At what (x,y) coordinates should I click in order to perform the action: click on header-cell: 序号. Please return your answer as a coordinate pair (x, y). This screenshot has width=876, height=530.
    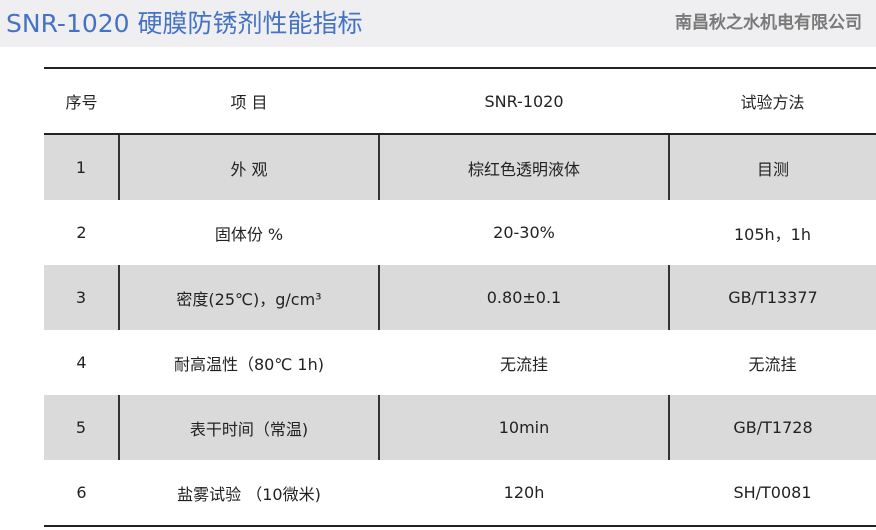
    Looking at the image, I should click on (81, 101).